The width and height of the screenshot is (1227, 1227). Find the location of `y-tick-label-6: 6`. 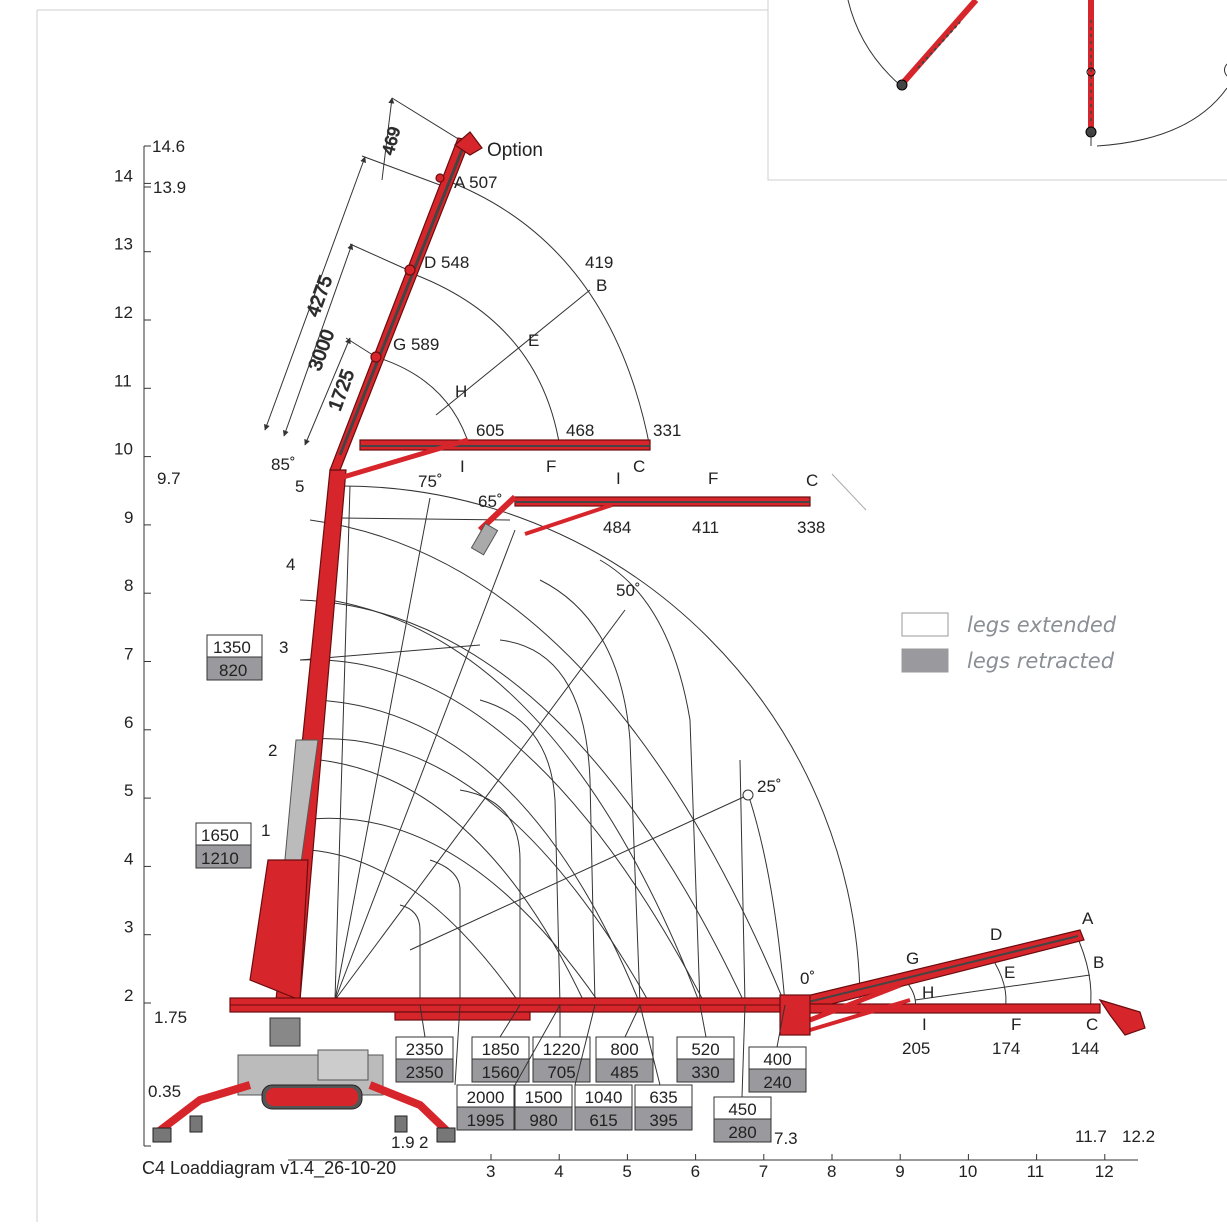

y-tick-label-6: 6 is located at coordinates (128, 722).